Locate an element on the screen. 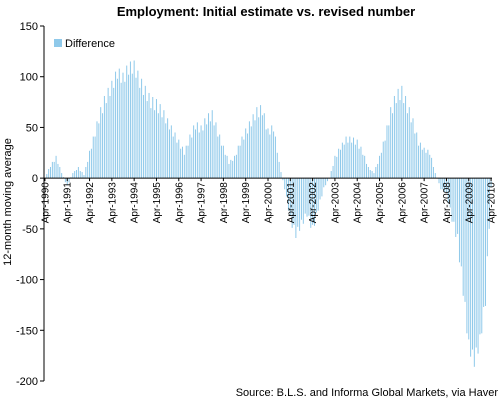 This screenshot has width=504, height=403. x-tick-label: Apr-2010 is located at coordinates (492, 203).